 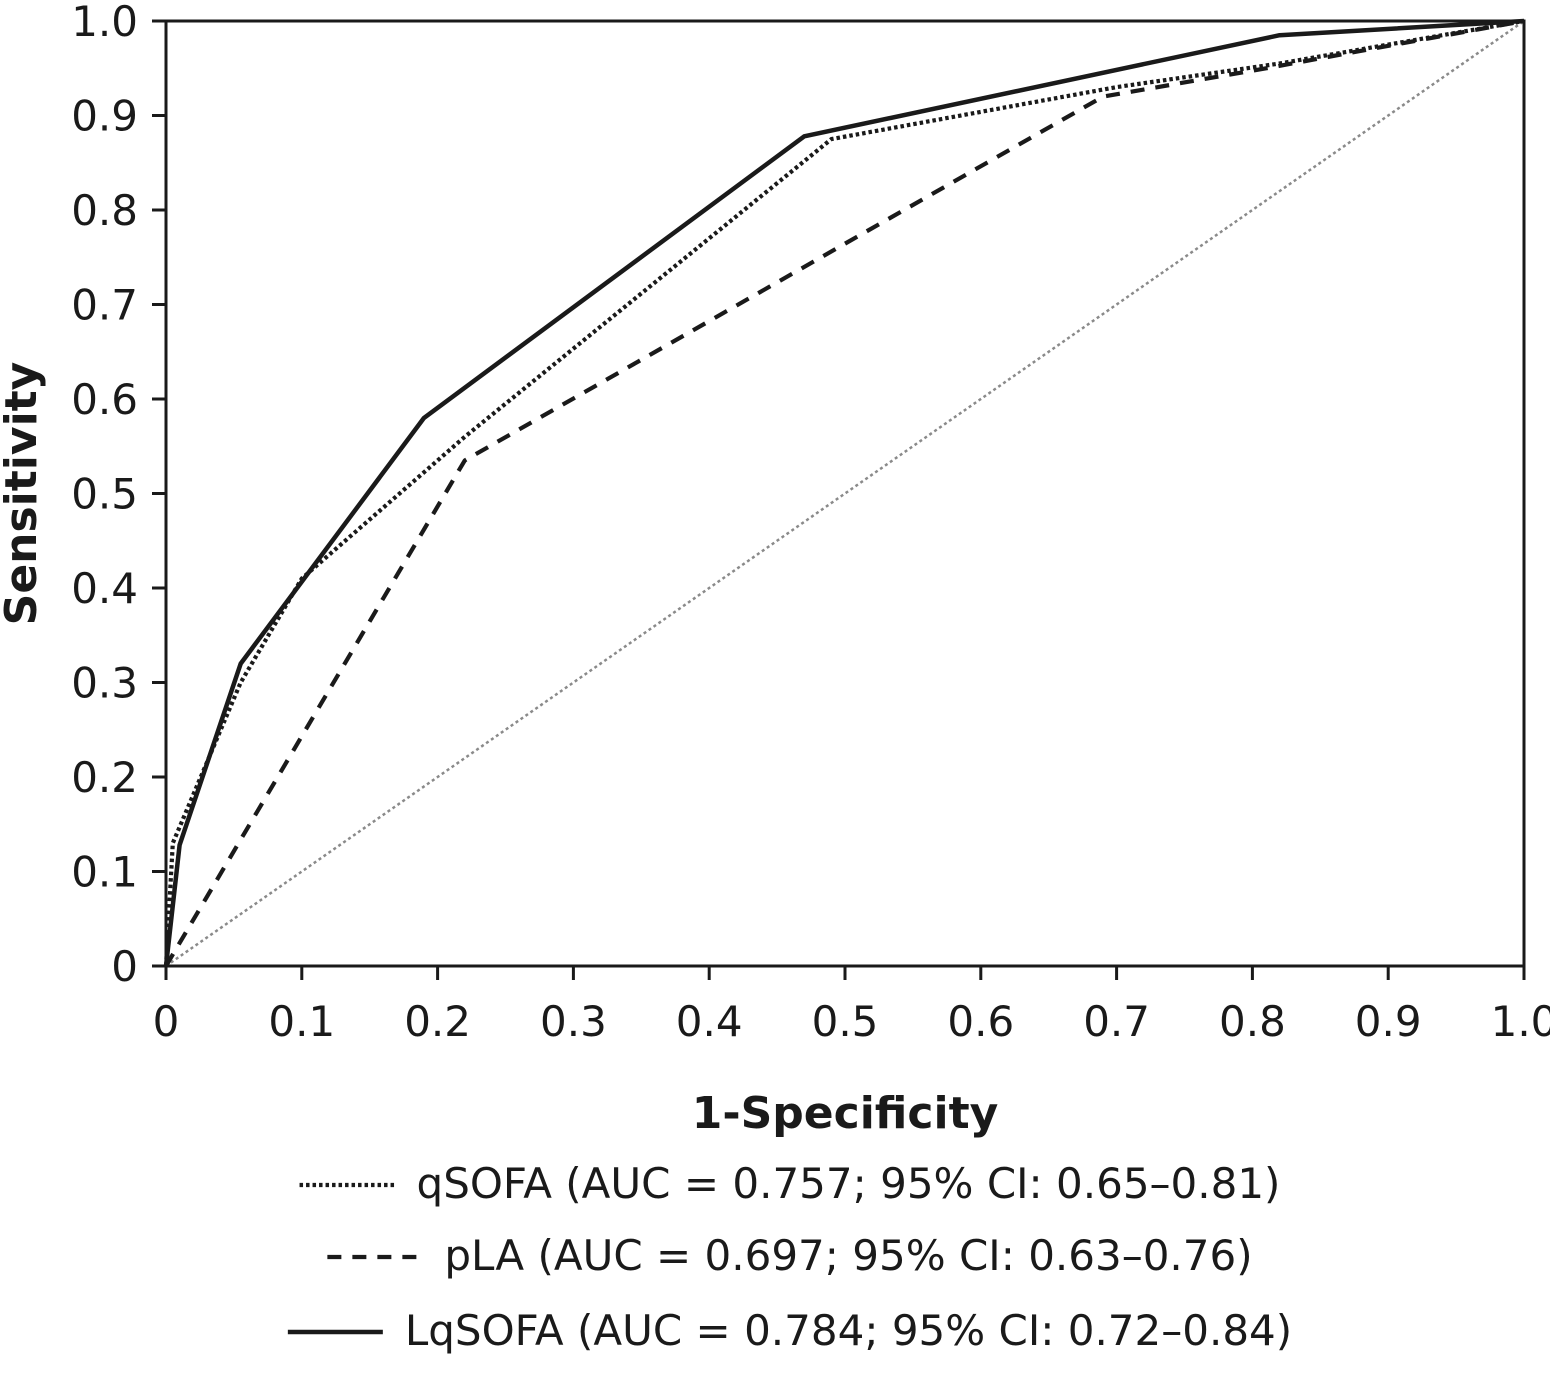 I want to click on x-tick-label: 0, so click(x=166, y=1021).